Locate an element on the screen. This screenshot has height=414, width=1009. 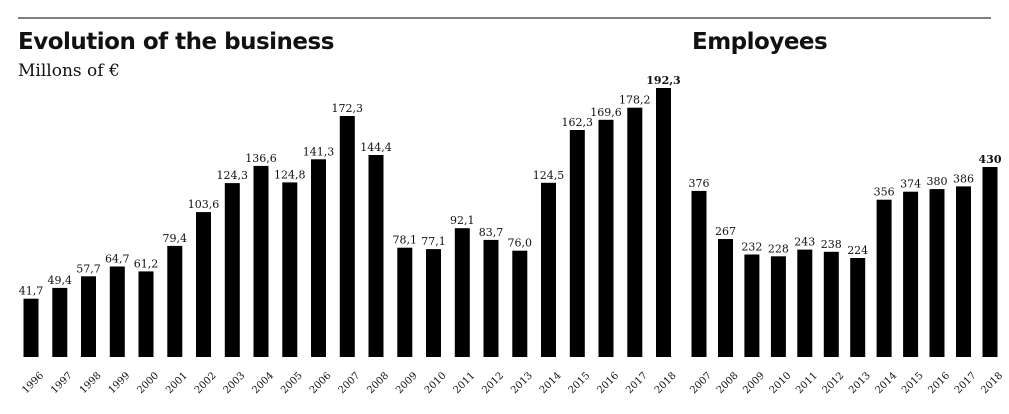
employees-year-label: 2017 is located at coordinates (966, 383).